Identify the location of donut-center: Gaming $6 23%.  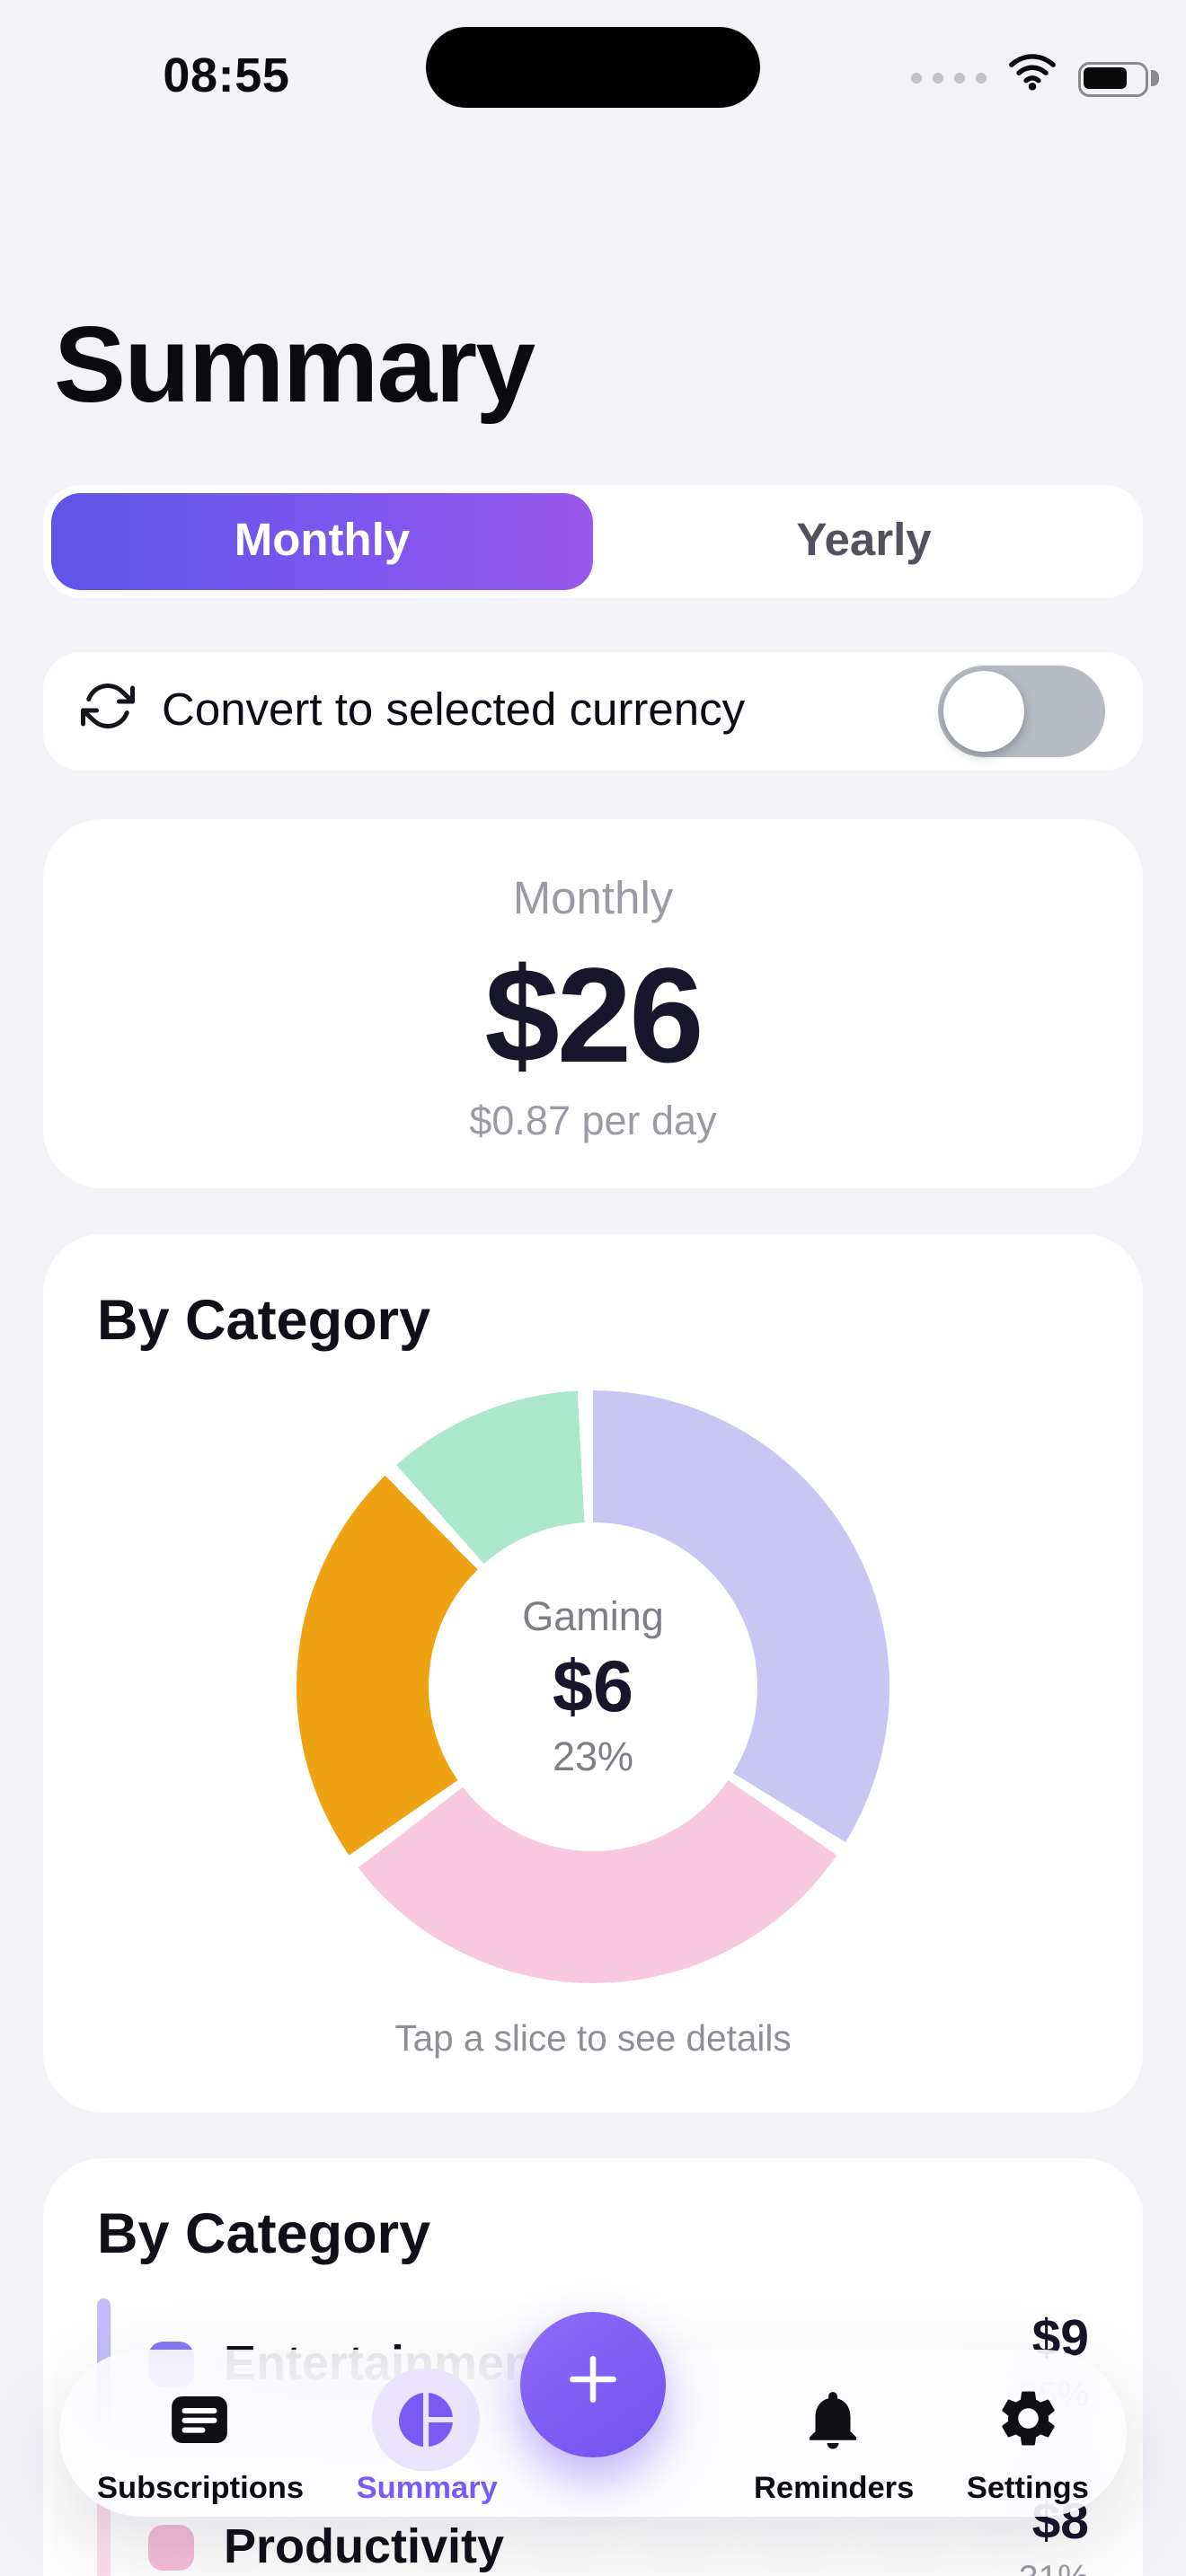
(593, 1686).